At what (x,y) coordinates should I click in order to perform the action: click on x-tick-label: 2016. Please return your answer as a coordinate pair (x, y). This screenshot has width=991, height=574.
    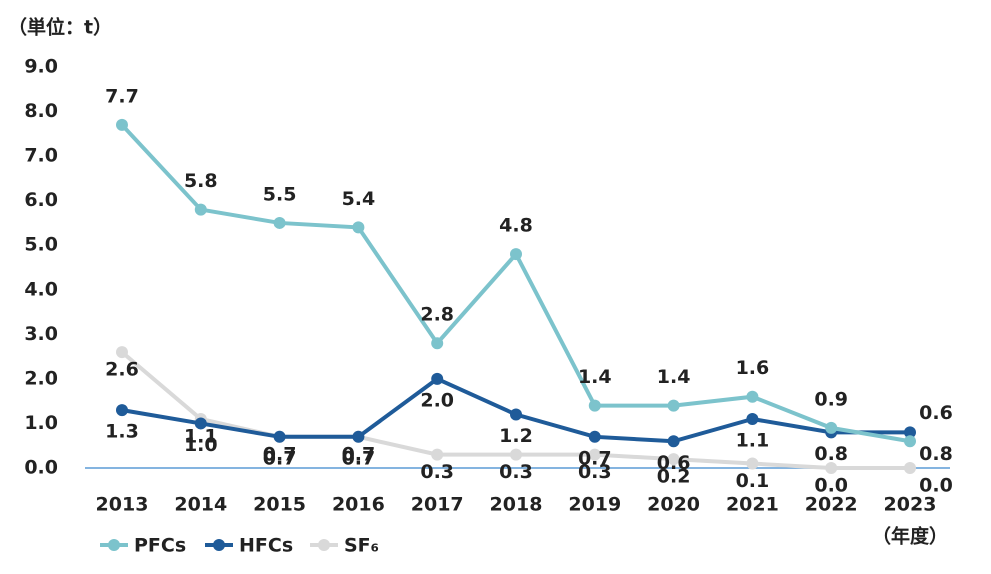
    Looking at the image, I should click on (358, 505).